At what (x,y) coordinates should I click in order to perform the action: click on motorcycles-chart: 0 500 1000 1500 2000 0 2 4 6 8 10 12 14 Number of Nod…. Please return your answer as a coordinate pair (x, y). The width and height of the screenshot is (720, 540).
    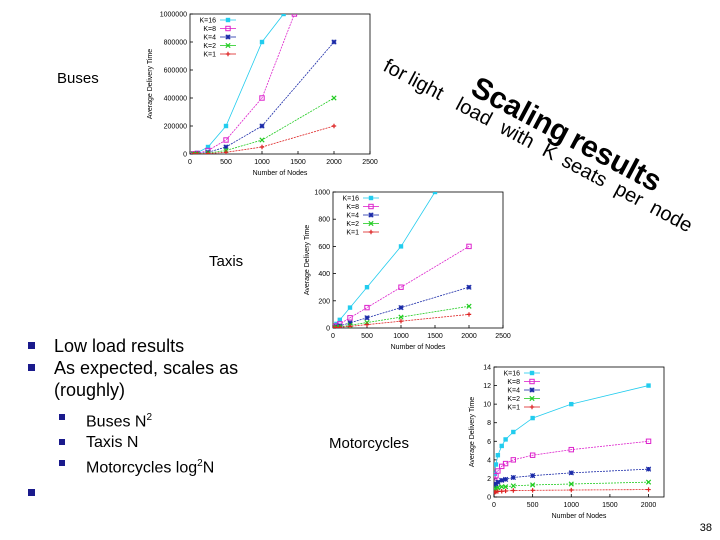
    Looking at the image, I should click on (567, 442).